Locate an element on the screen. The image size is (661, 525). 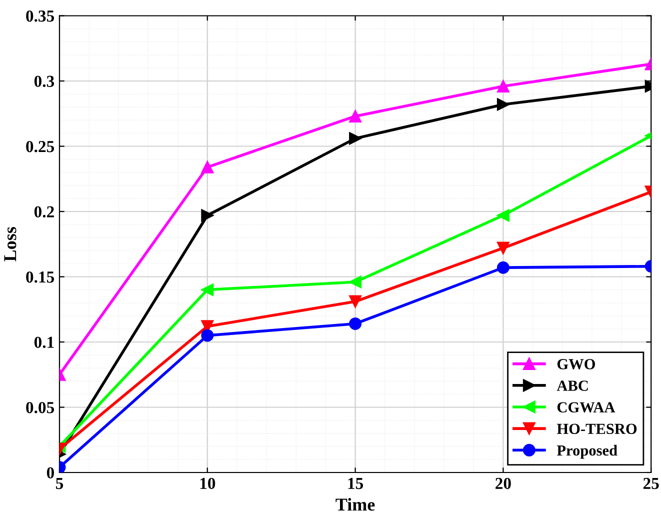
y-tick-label: 0.05 is located at coordinates (40, 408).